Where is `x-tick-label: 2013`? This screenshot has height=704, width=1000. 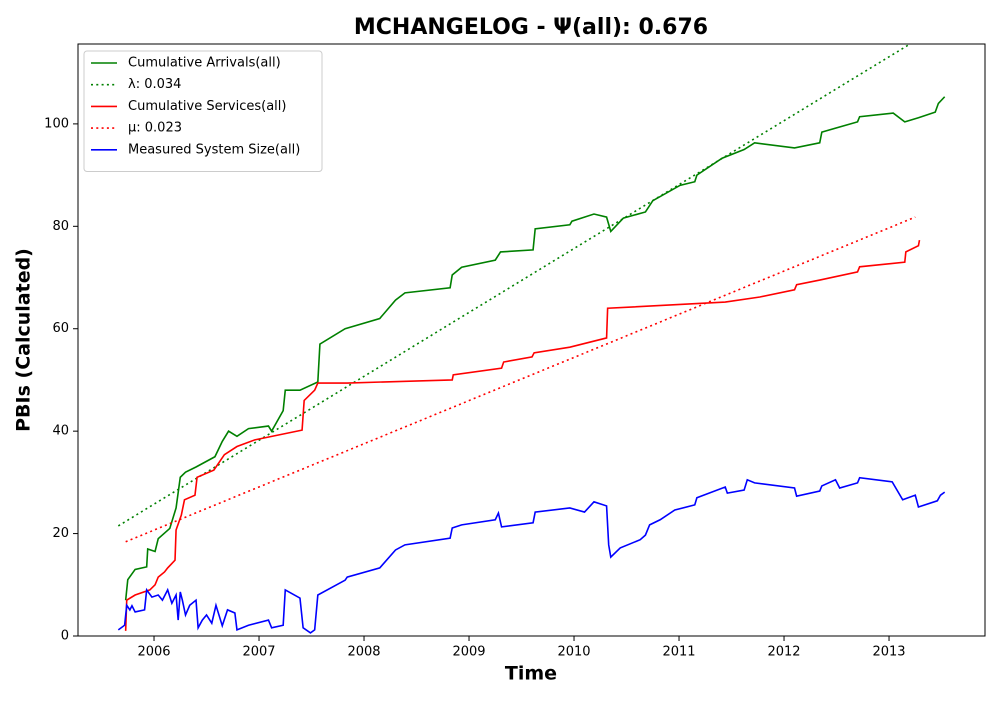
x-tick-label: 2013 is located at coordinates (888, 652).